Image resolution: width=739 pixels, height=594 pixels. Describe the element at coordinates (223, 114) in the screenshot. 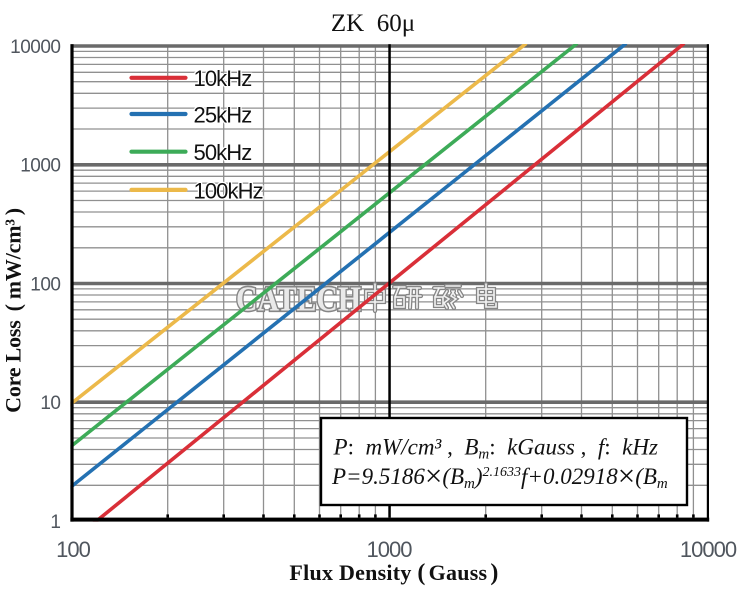

I see `svg-text: 25kHz` at that location.